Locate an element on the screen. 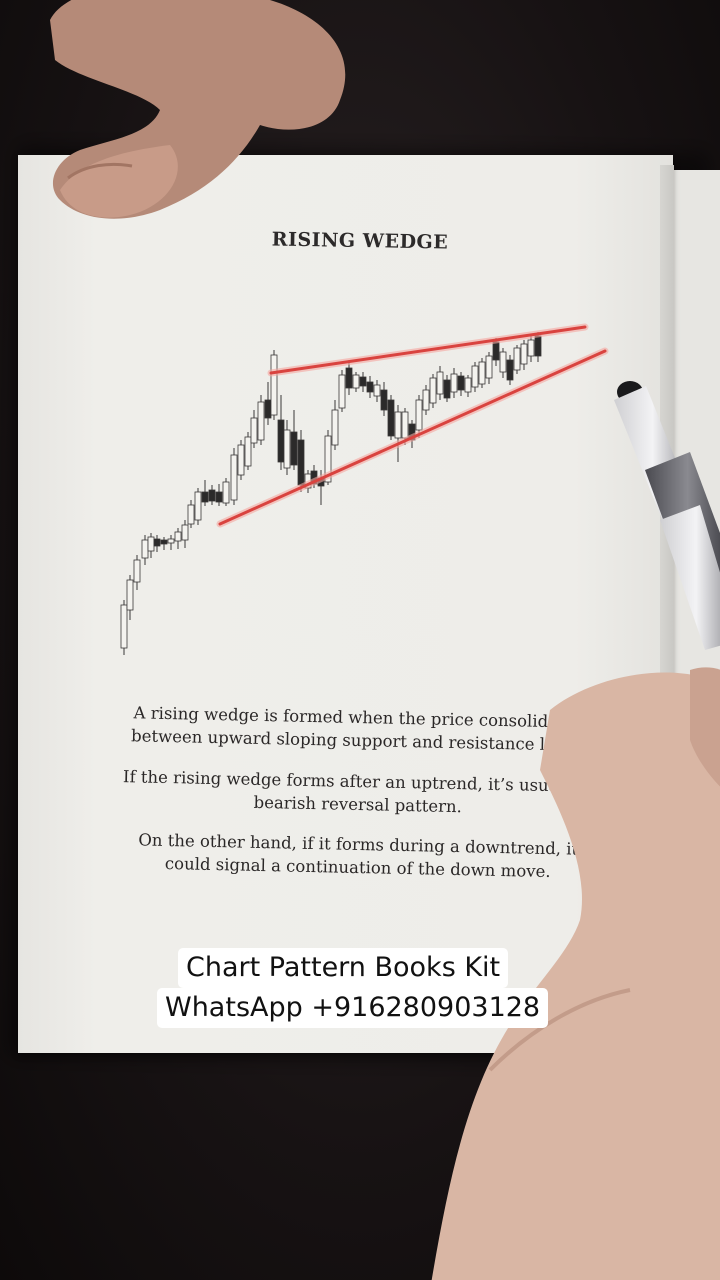 The image size is (720, 1280). support-line is located at coordinates (412, 437).